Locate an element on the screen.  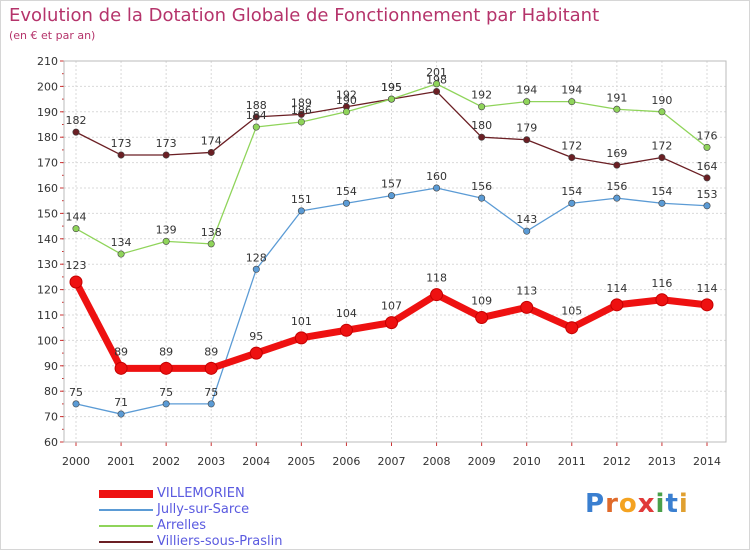
legend-item: Jully-sur-Sarce is located at coordinates (229, 510).